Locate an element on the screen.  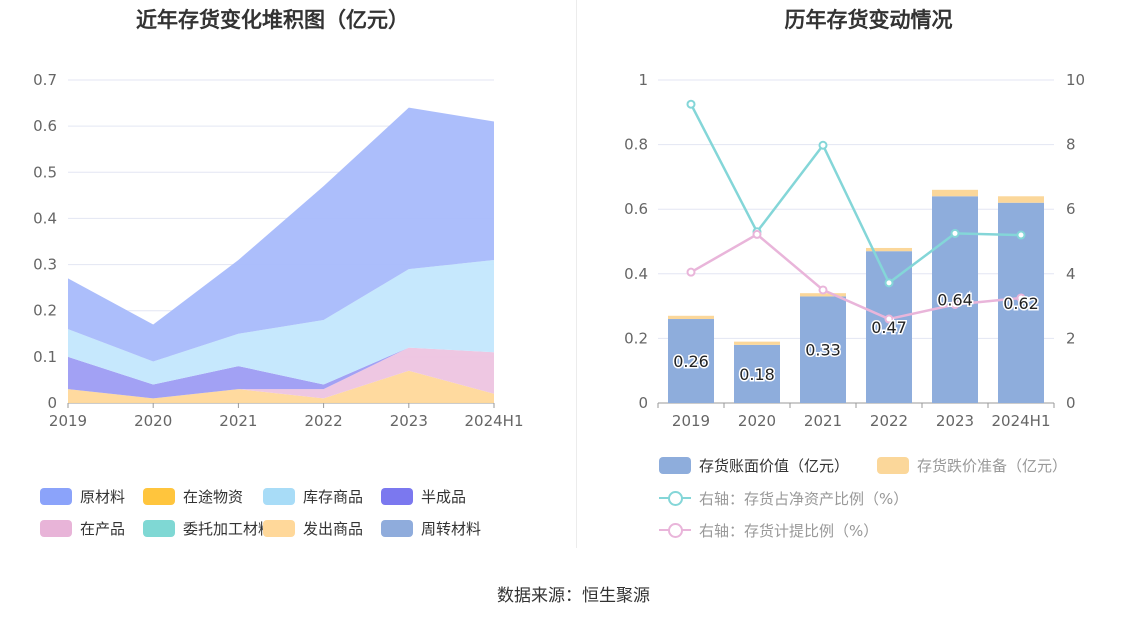
line-右轴：存货占净资产比例（%） is located at coordinates (855, 194).